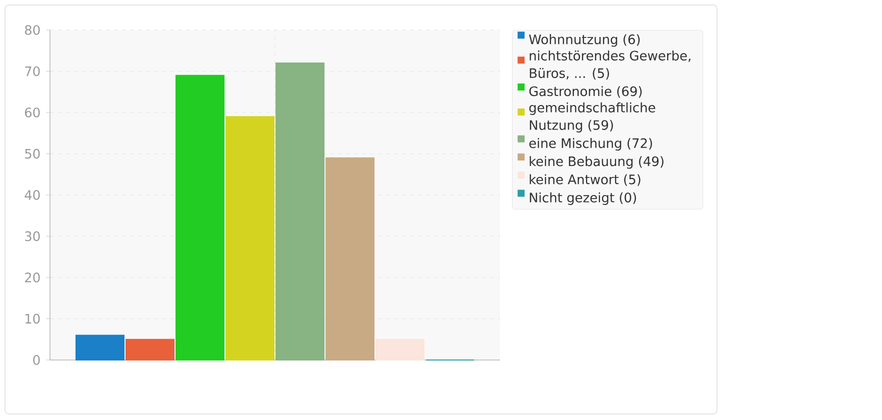  Describe the element at coordinates (33, 319) in the screenshot. I see `y-tick-label: 10` at that location.